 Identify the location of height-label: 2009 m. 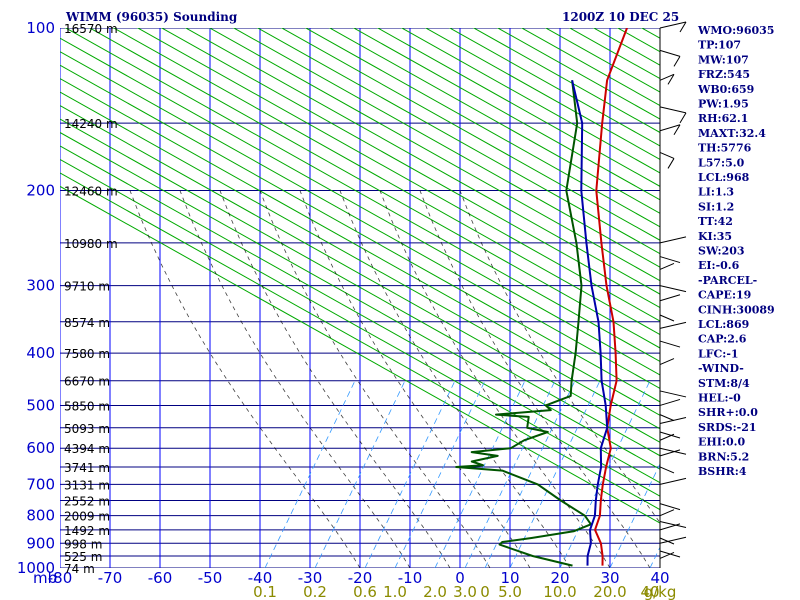
(87, 517).